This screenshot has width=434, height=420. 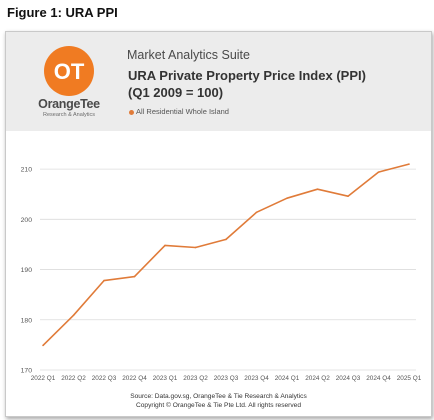 What do you see at coordinates (247, 75) in the screenshot?
I see `chart-title-line1: URA Private Property Price Index (PPI)` at bounding box center [247, 75].